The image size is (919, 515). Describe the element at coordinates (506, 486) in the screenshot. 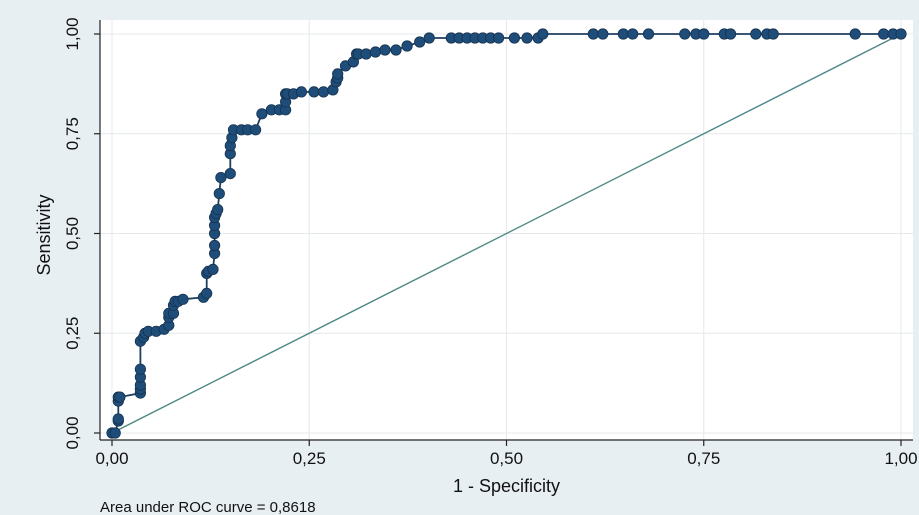

I see `x-axis-title: 1 - Specificity` at that location.